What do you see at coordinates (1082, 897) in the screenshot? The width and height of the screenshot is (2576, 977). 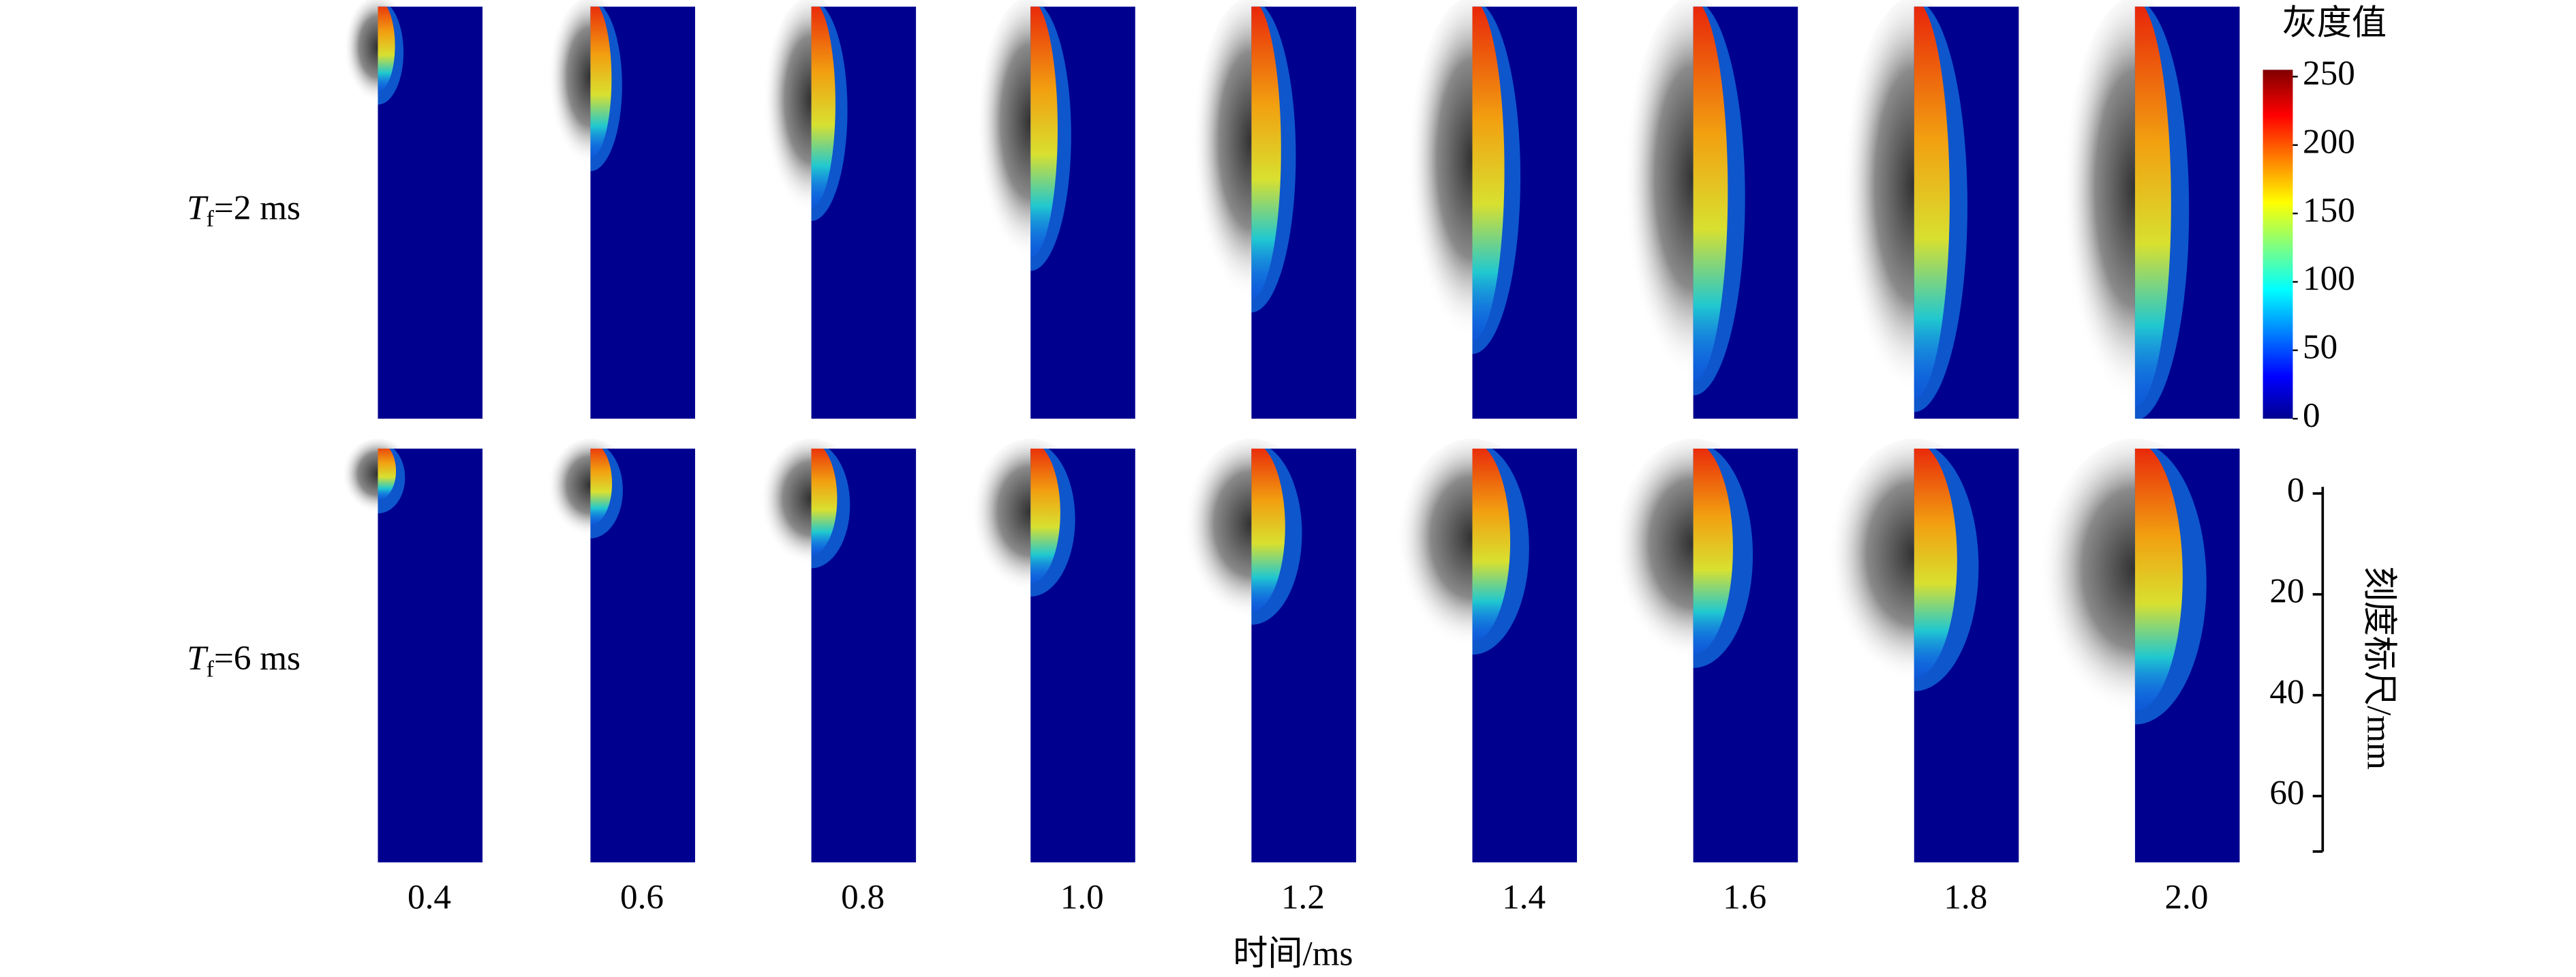 I see `time-label: 1.0` at bounding box center [1082, 897].